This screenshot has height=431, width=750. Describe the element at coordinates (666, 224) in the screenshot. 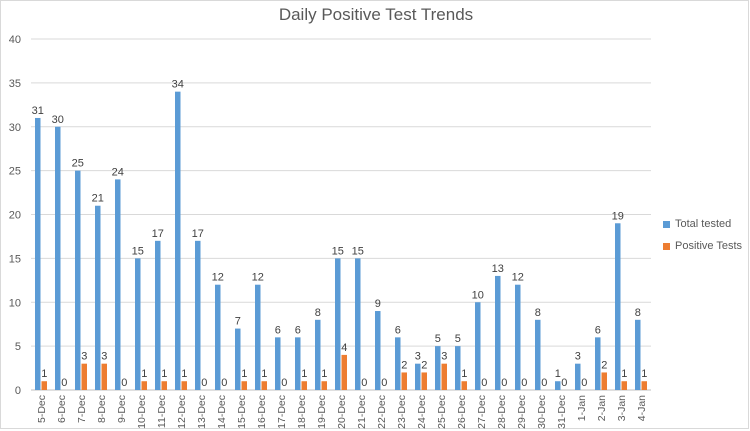

I see `legend-swatch-total-tested` at that location.